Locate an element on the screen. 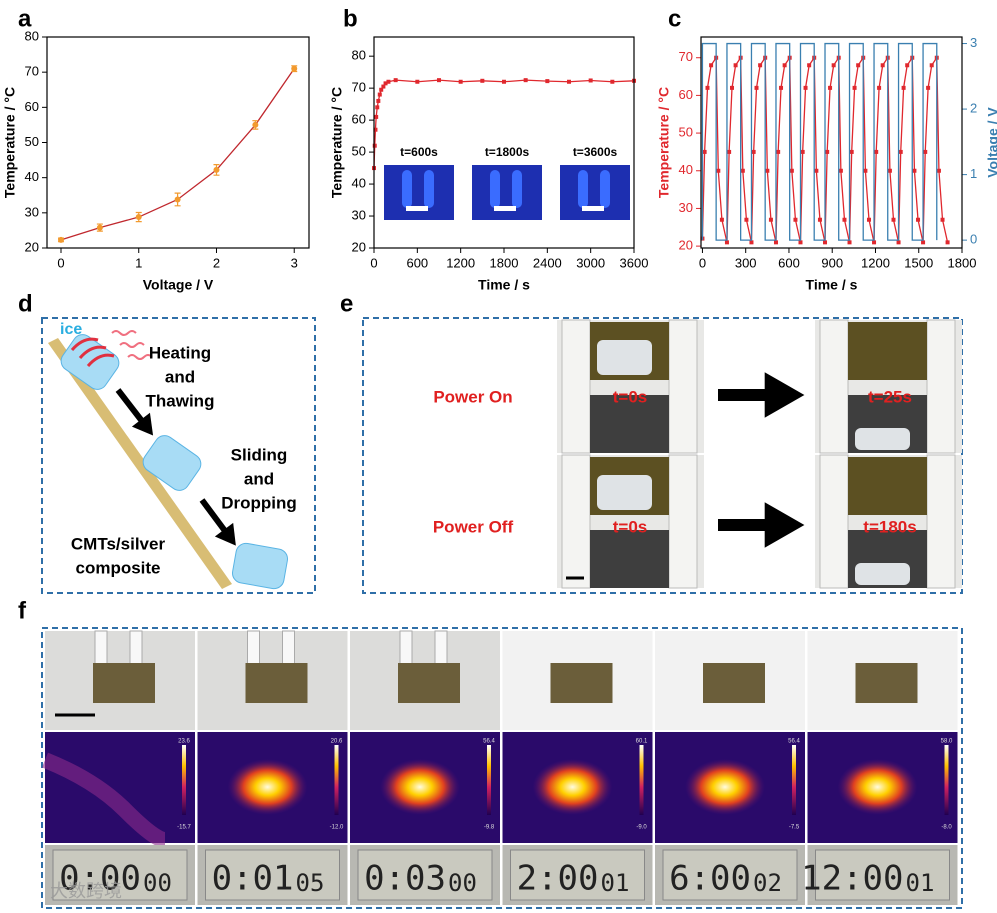 This screenshot has height=913, width=997. inset-sample is located at coordinates (505, 208).